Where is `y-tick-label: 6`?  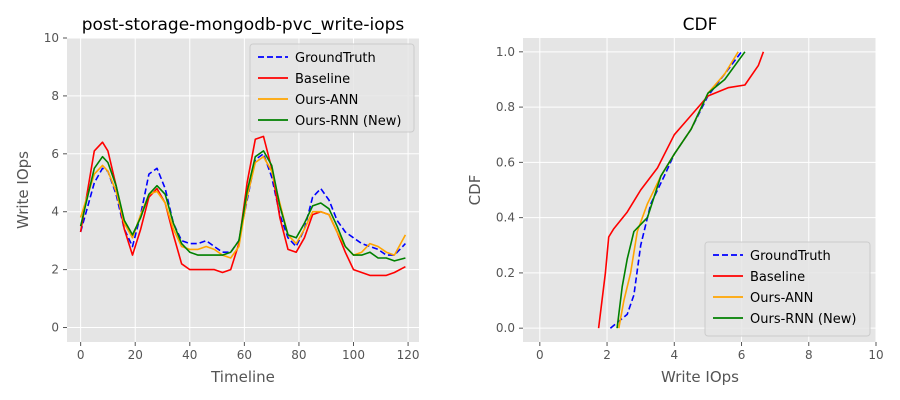 y-tick-label: 6 is located at coordinates (55, 154).